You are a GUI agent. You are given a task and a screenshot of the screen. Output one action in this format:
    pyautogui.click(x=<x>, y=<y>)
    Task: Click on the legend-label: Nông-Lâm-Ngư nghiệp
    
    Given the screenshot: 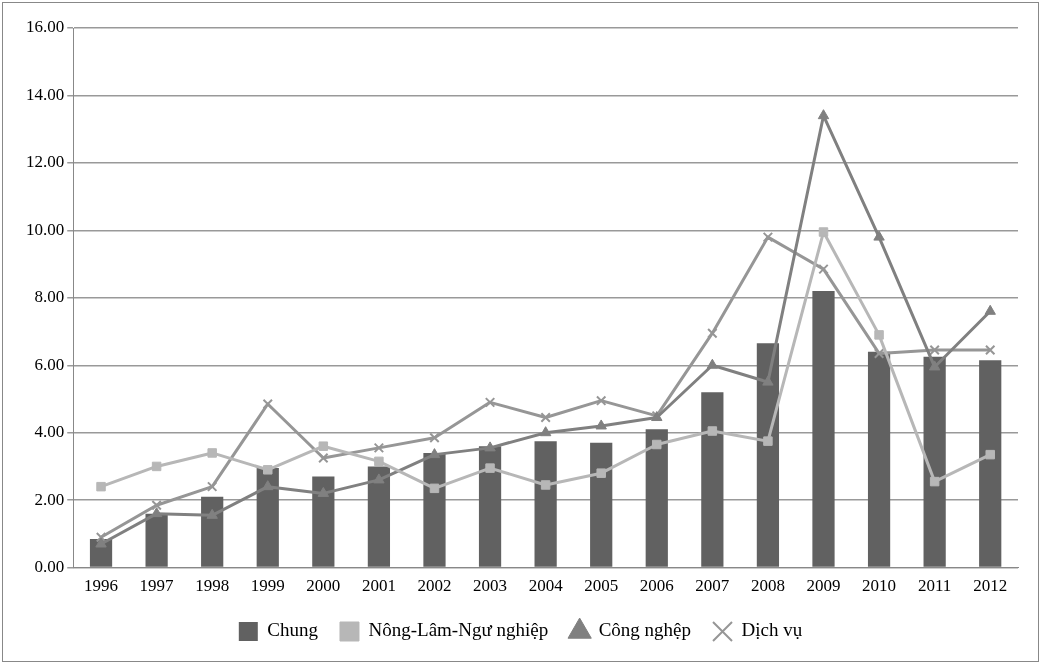 What is the action you would take?
    pyautogui.click(x=458, y=630)
    